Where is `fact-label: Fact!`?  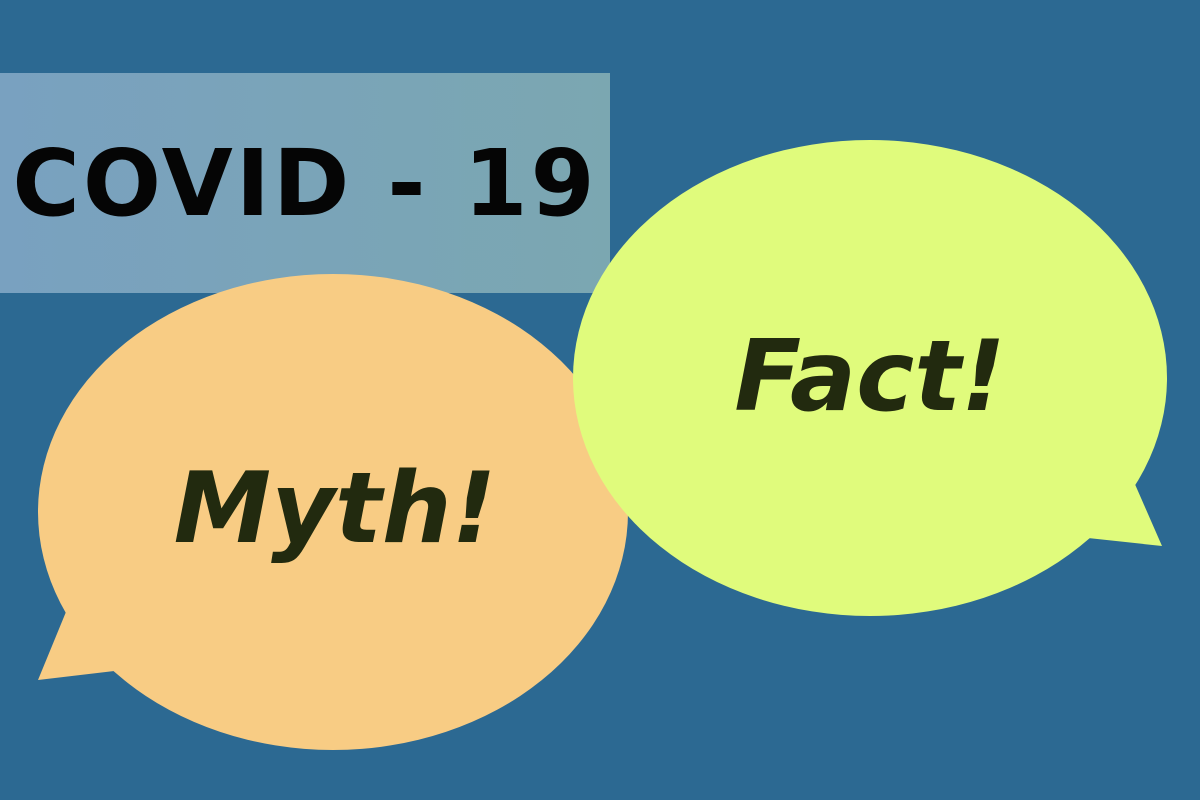 fact-label: Fact! is located at coordinates (870, 377).